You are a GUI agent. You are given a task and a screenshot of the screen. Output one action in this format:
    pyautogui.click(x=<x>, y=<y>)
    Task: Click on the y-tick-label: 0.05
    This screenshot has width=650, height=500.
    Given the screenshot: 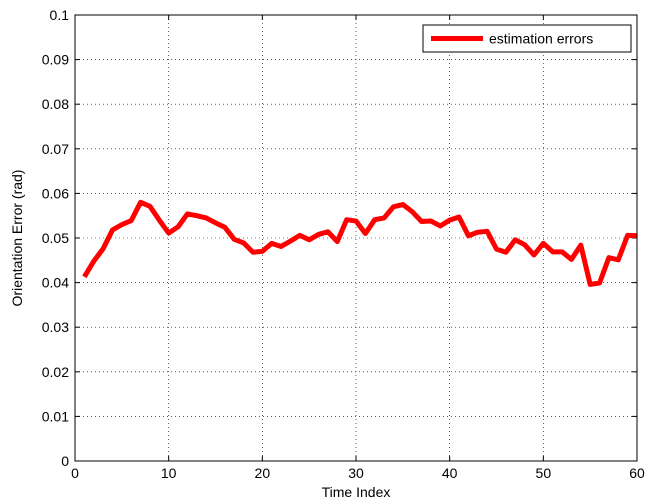 What is the action you would take?
    pyautogui.click(x=55, y=238)
    